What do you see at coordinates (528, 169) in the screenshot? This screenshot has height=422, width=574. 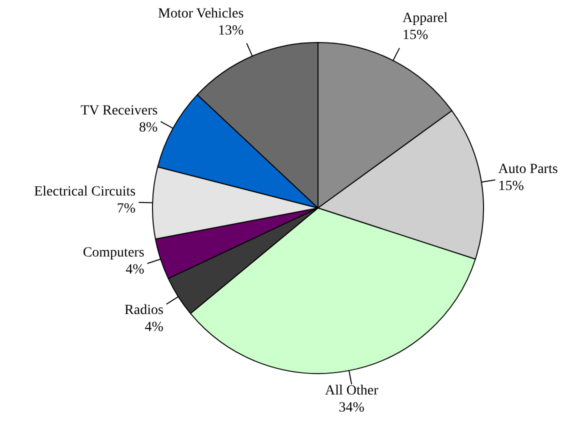 I see `slice-label: Auto Parts` at bounding box center [528, 169].